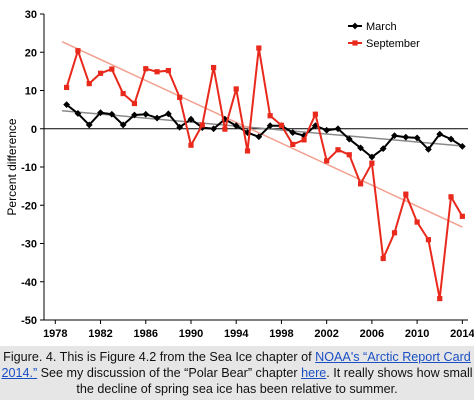 The height and width of the screenshot is (400, 474). I want to click on x-tick-label: 2014, so click(462, 334).